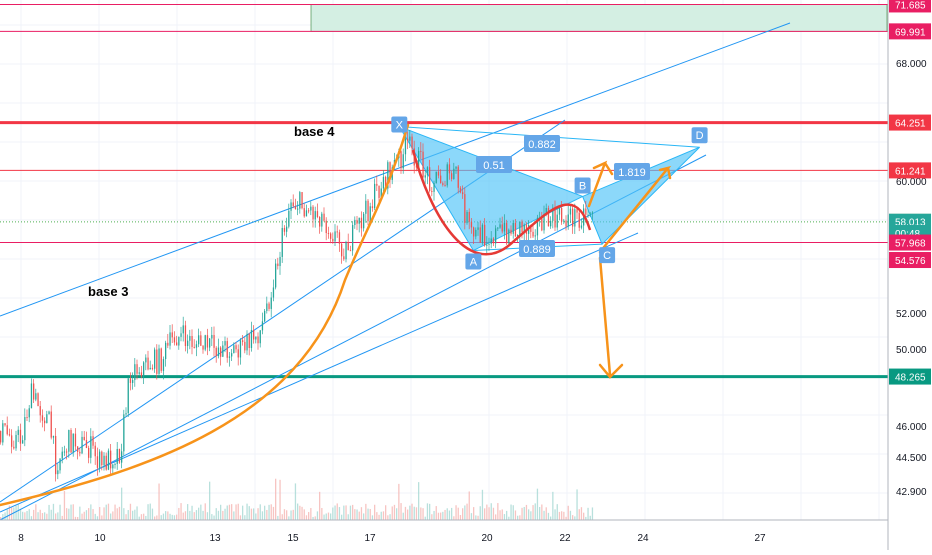  I want to click on ratio-label-bg, so click(632, 171).